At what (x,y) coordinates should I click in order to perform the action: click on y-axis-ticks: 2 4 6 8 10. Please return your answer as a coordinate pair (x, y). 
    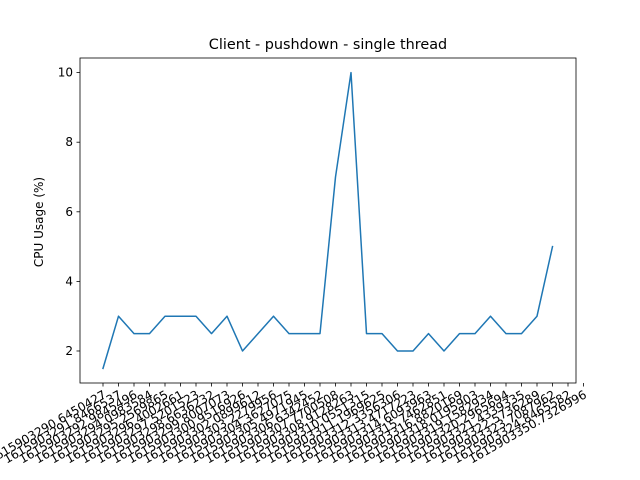
    Looking at the image, I should click on (69, 212).